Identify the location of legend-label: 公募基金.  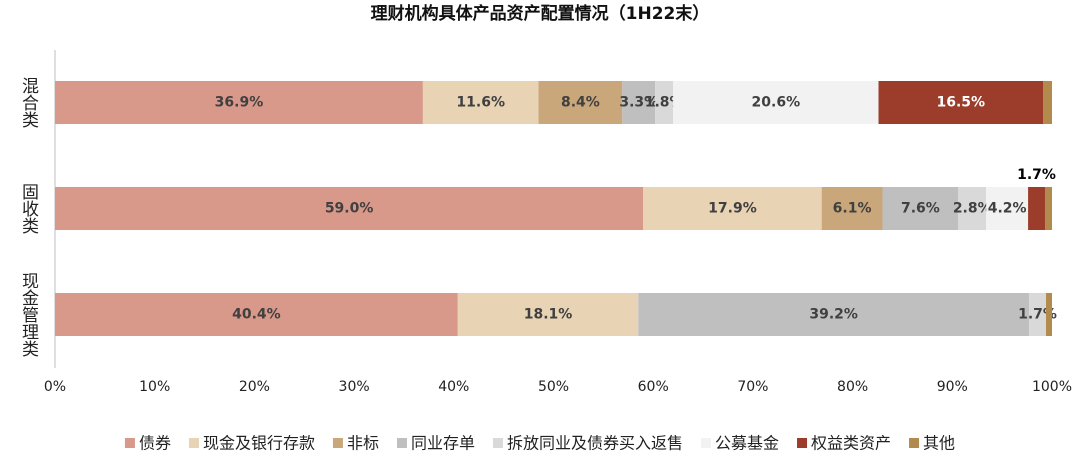
(747, 443).